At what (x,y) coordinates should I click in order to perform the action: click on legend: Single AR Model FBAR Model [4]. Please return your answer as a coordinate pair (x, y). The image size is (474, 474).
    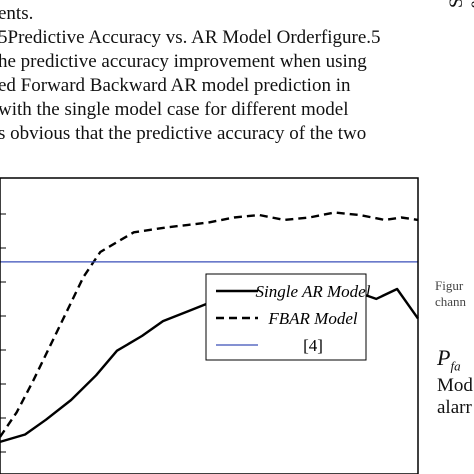
    Looking at the image, I should click on (288, 317).